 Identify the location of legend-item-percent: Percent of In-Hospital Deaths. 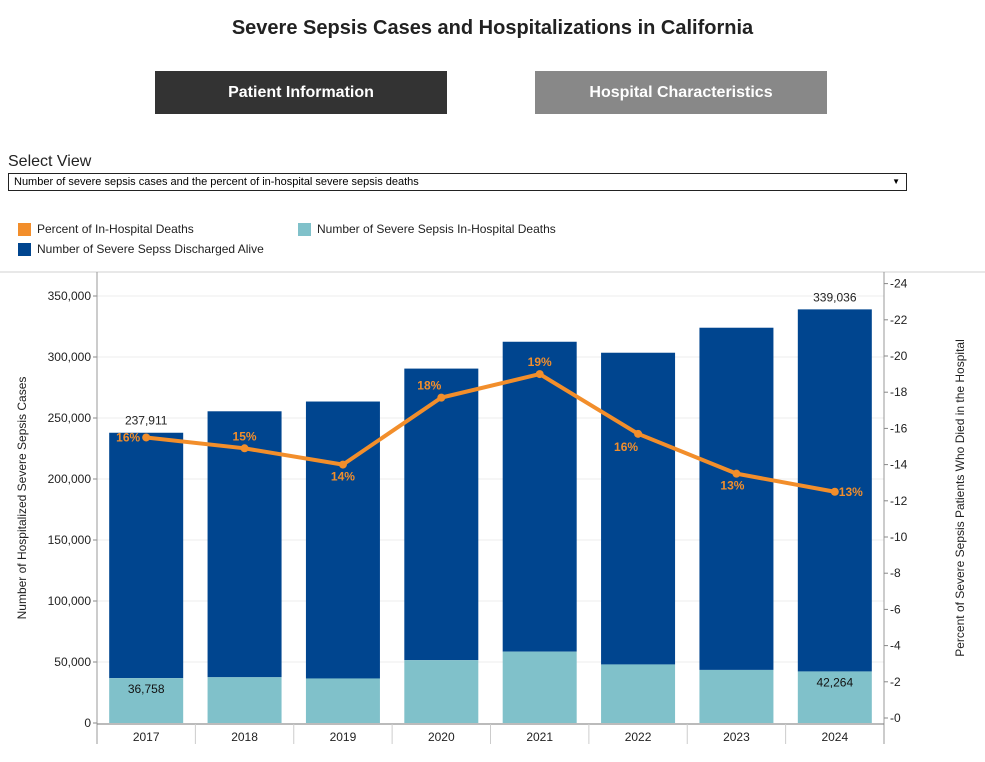
(106, 229).